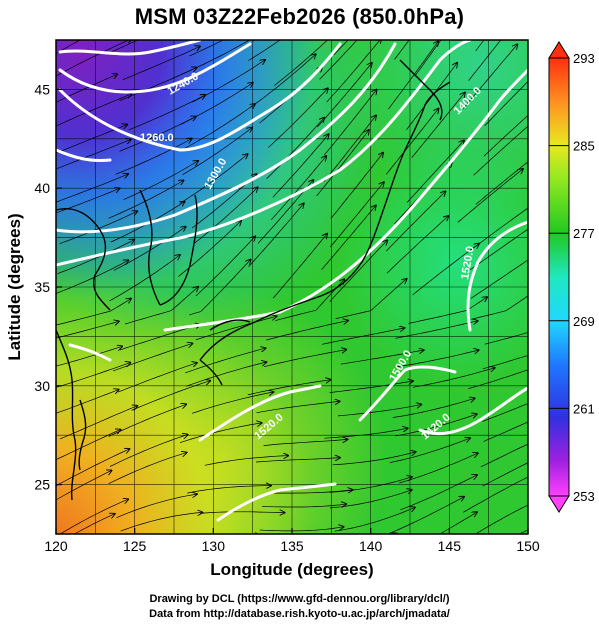  Describe the element at coordinates (42, 188) in the screenshot. I see `y-tick-label: 40` at that location.